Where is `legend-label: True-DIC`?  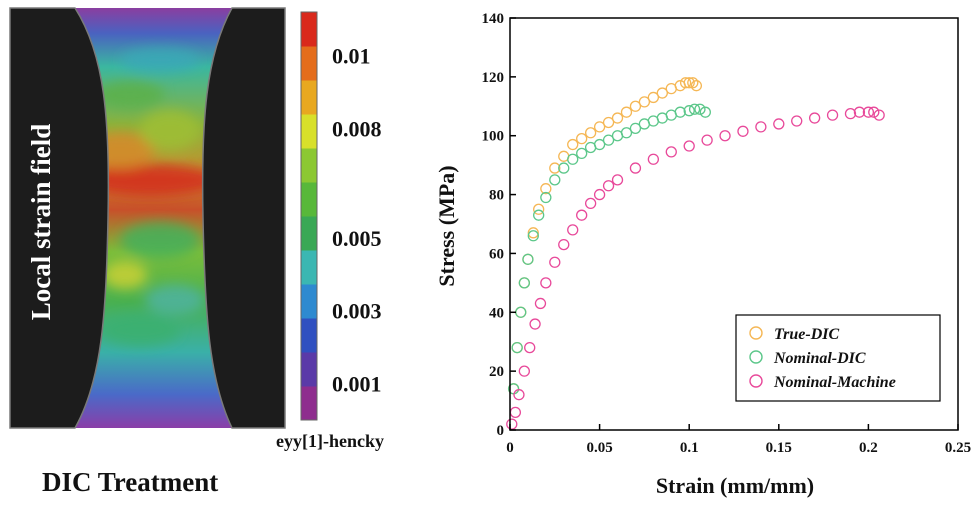 legend-label: True-DIC is located at coordinates (807, 334).